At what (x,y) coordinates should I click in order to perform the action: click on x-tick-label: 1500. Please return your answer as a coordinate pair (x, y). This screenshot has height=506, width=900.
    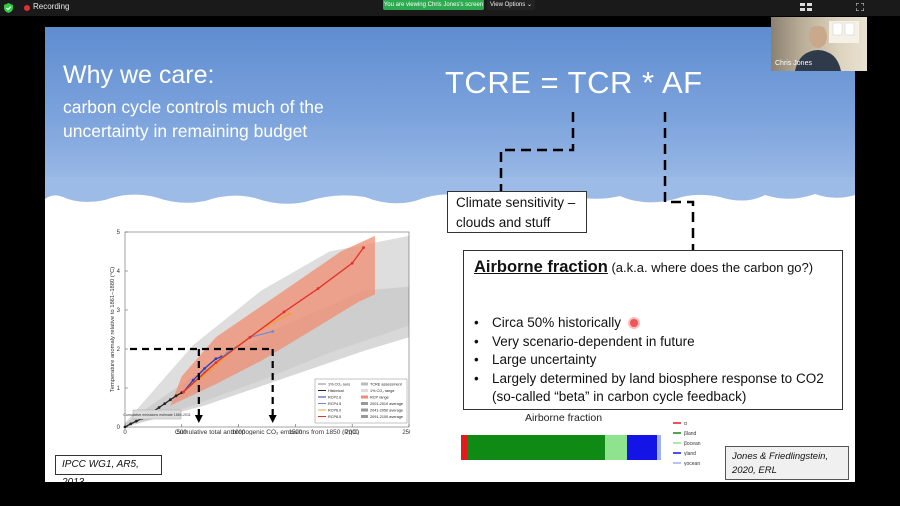
    Looking at the image, I should click on (296, 432).